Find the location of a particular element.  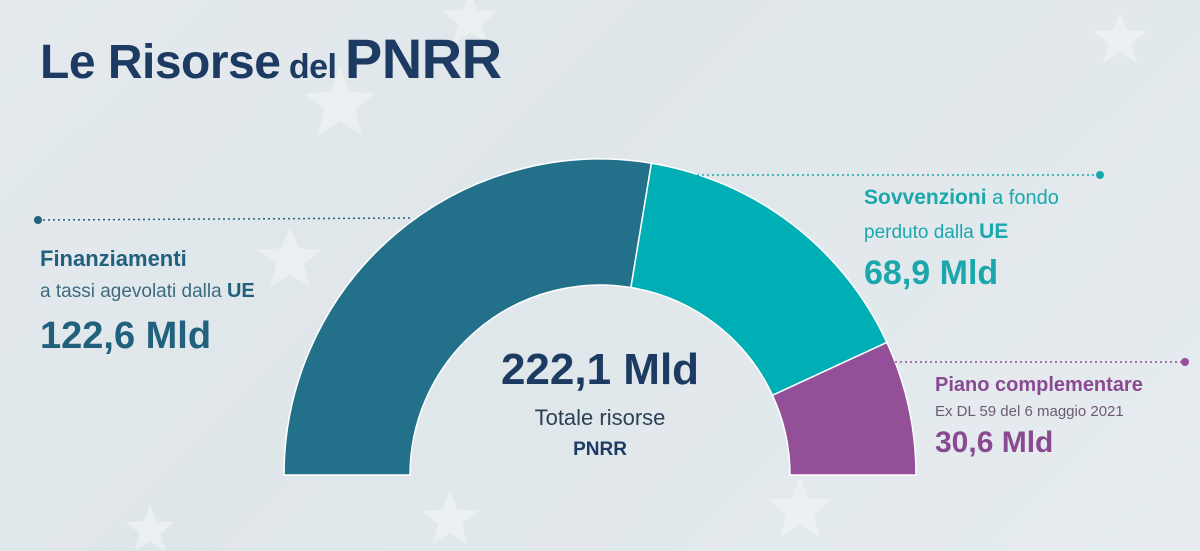

fin-value: 122,6 Mld is located at coordinates (126, 336).